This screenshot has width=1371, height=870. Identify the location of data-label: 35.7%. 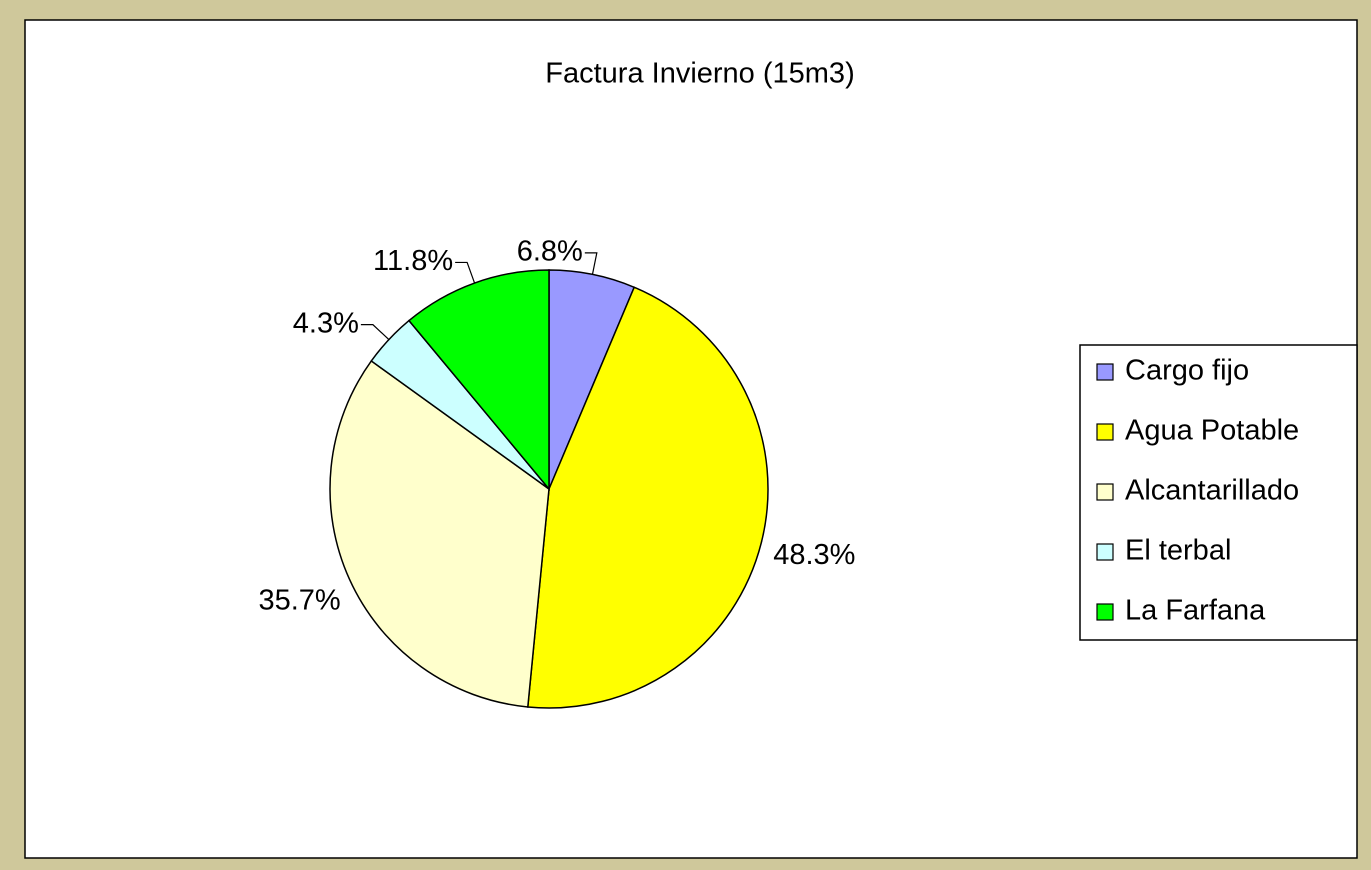
(299, 600).